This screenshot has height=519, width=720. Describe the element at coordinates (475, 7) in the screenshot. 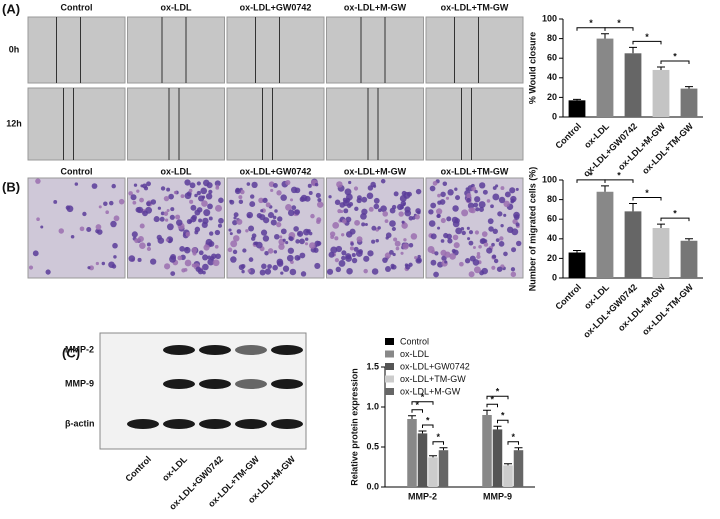

I see `column-label: ox-LDL+TM-GW` at that location.